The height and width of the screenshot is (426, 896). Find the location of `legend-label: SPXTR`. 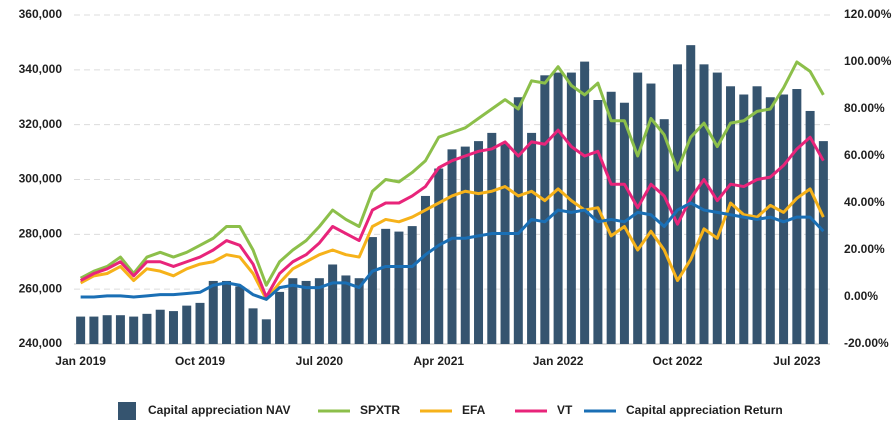

legend-label: SPXTR is located at coordinates (380, 410).